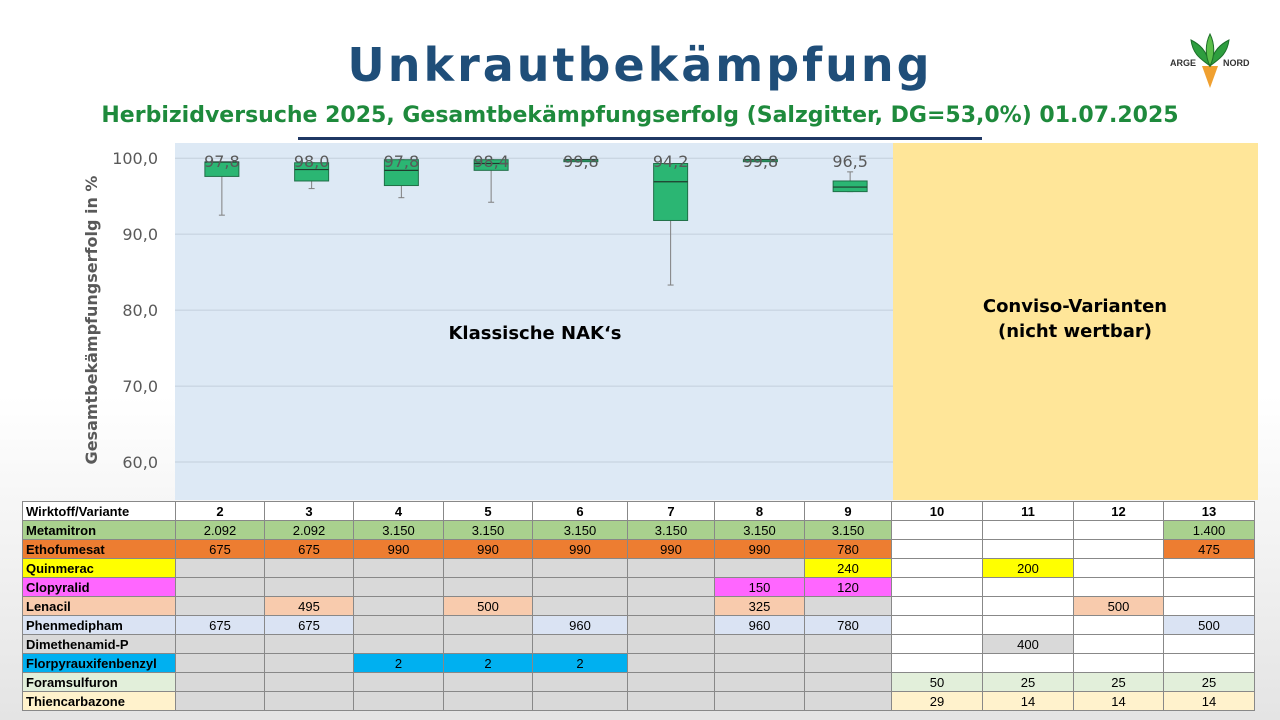 The height and width of the screenshot is (720, 1280). I want to click on table-header-variant: 11, so click(1028, 511).